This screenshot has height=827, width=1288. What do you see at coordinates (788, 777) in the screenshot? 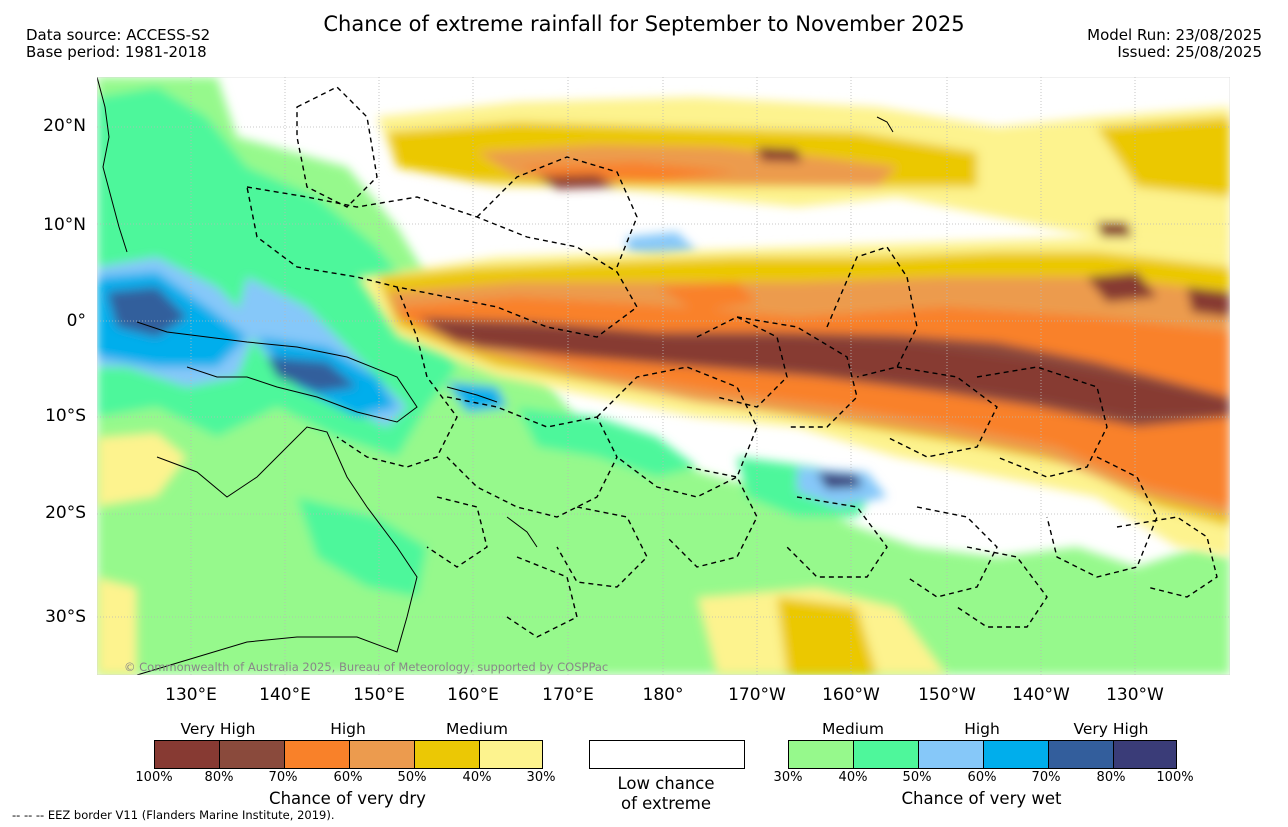
I see `wet-tick-30: 30%` at bounding box center [788, 777].